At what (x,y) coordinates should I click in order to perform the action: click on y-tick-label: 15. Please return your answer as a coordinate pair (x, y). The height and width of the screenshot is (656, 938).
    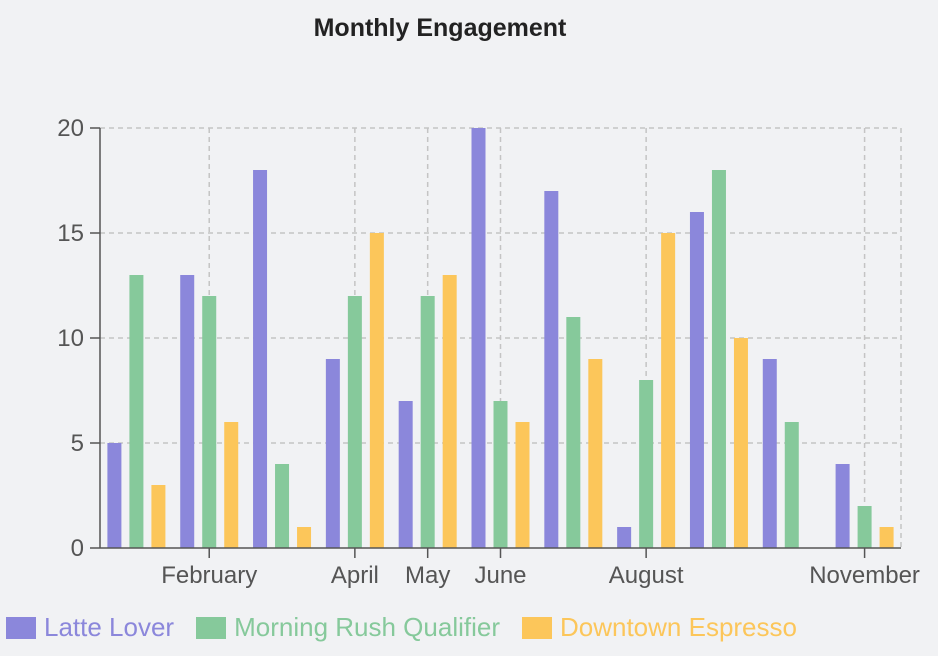
    Looking at the image, I should click on (70, 233).